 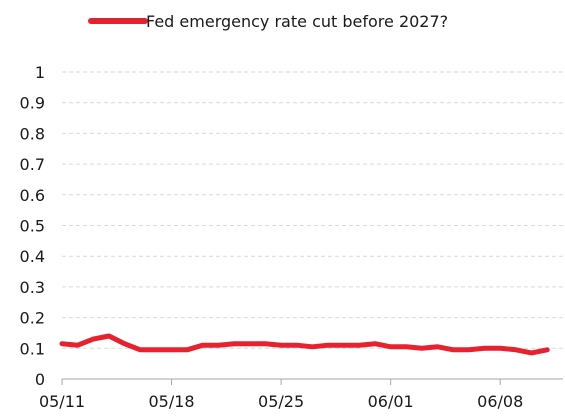 I want to click on y-tick-label: 0.4, so click(x=32, y=256).